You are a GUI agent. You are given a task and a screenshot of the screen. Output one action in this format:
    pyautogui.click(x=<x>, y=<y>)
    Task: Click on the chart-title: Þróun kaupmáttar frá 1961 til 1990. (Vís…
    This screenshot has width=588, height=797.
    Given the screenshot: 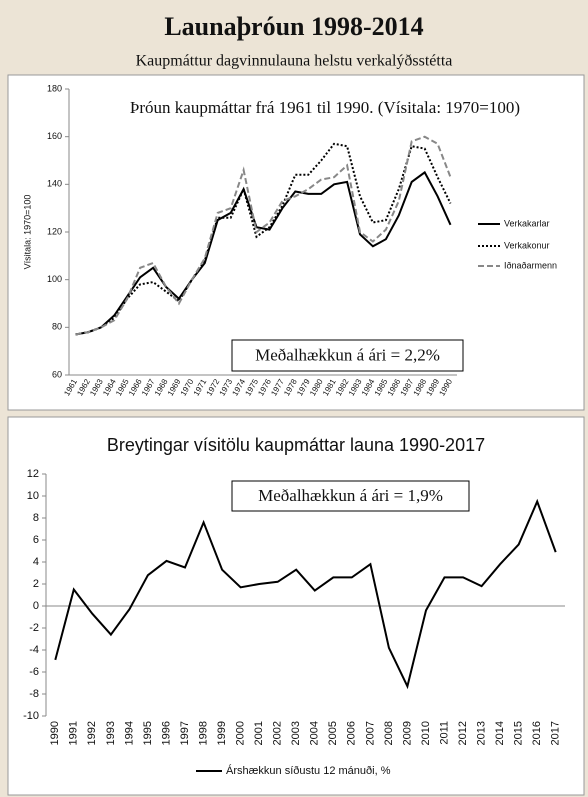 What is the action you would take?
    pyautogui.click(x=325, y=107)
    